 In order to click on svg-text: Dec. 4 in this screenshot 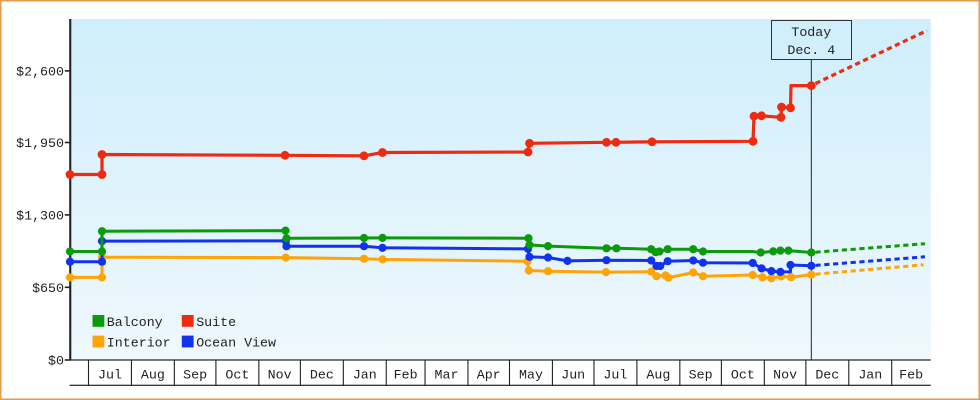, I will do `click(811, 50)`.